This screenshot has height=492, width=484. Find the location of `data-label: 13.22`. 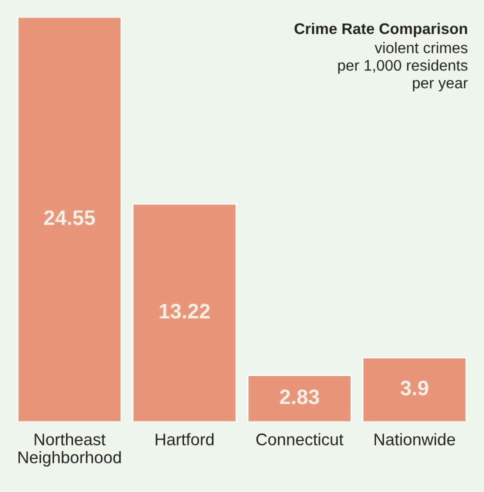

data-label: 13.22 is located at coordinates (185, 311).